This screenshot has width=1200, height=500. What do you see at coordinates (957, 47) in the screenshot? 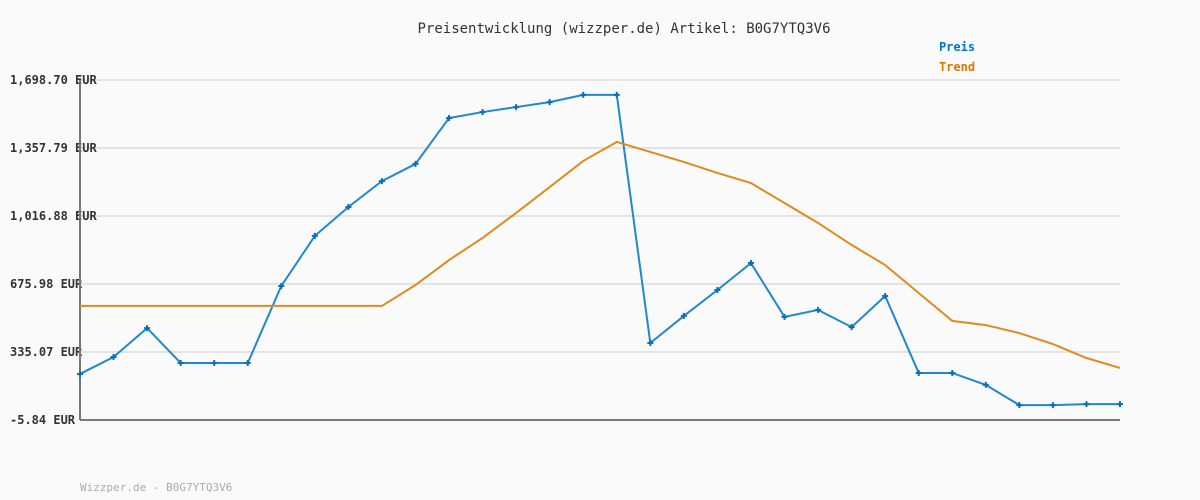
I see `legend-preis: Preis` at bounding box center [957, 47].